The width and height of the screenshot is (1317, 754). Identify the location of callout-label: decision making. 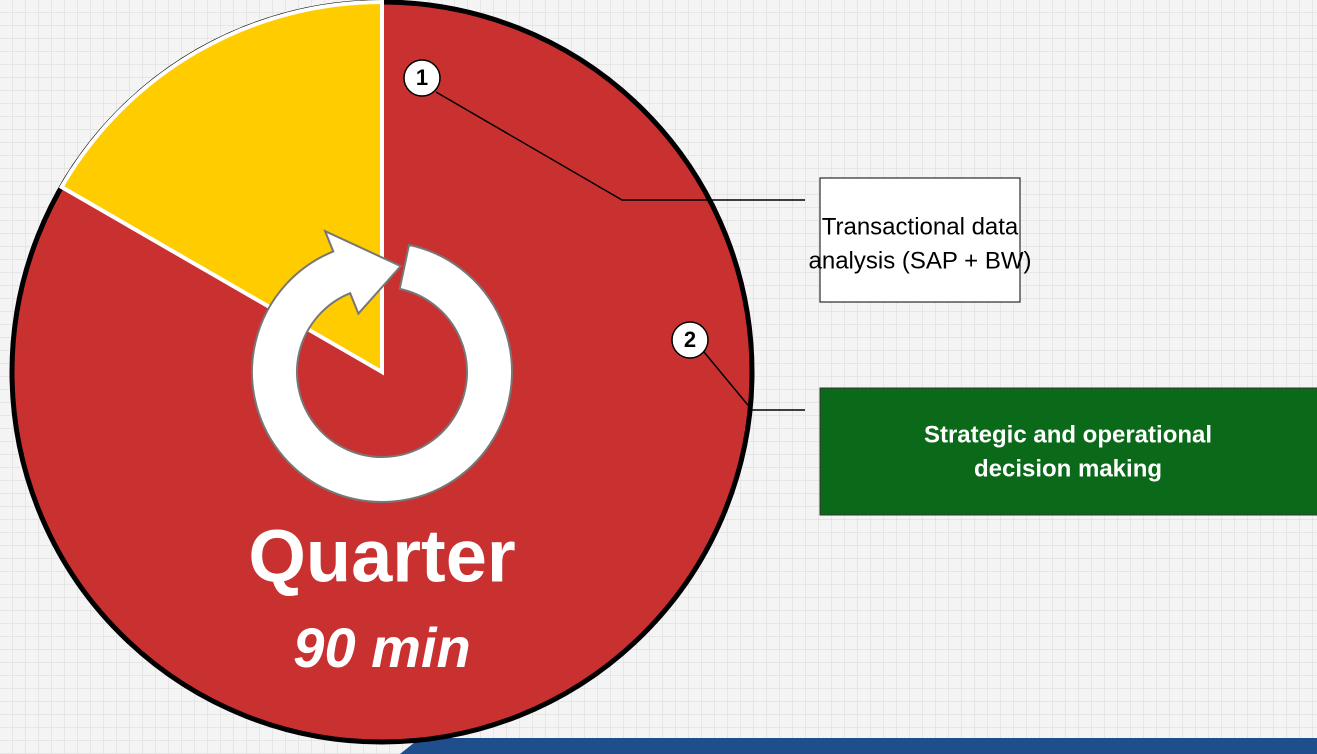
(1068, 468).